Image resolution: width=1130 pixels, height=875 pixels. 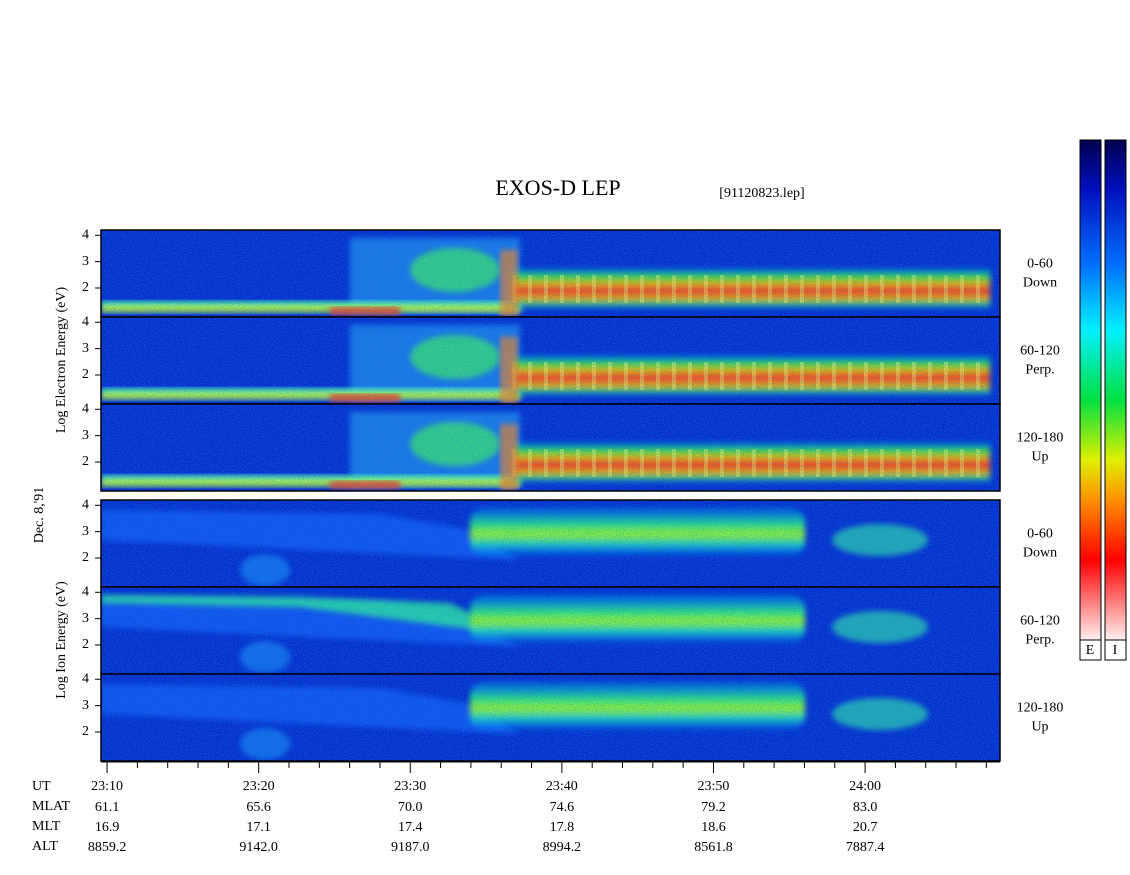 I want to click on x-tick-label: 23:50, so click(x=714, y=786).